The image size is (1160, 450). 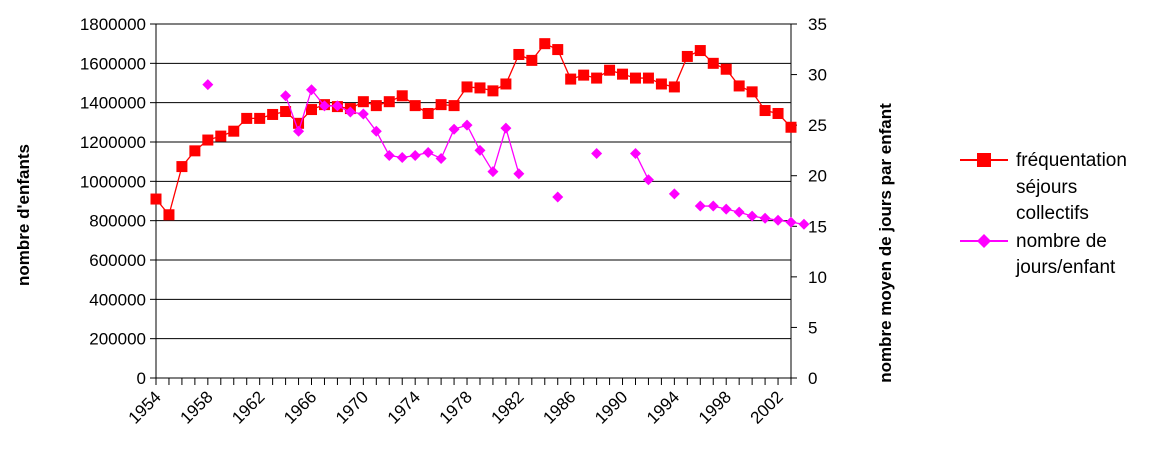 I want to click on x-tick-label: 2002, so click(x=767, y=407).